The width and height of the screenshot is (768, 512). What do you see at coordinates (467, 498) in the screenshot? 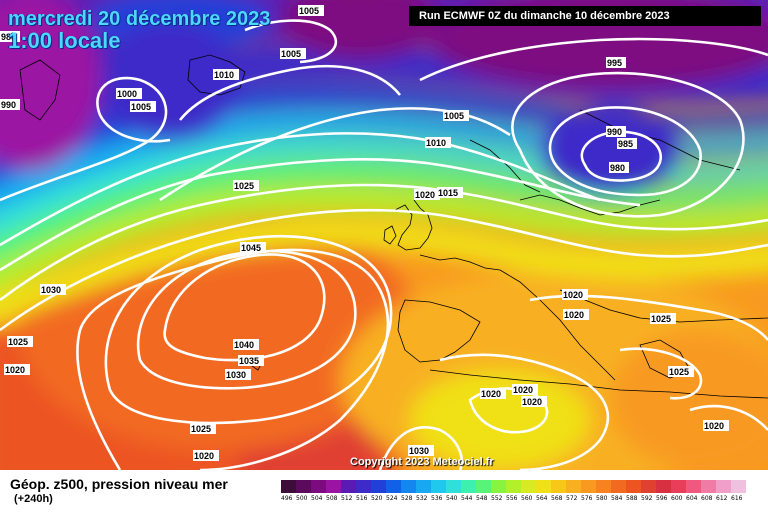
I see `legend-value: 544` at bounding box center [467, 498].